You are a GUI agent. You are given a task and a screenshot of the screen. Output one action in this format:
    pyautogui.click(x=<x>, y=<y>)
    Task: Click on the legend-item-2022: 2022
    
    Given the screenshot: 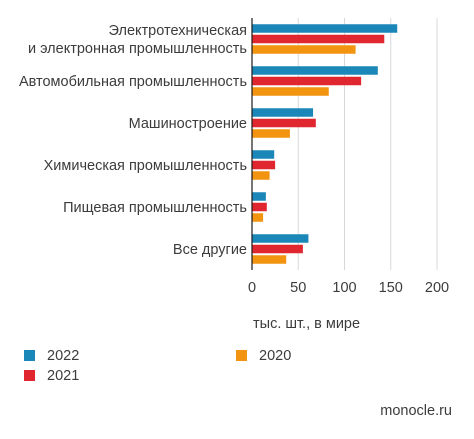 What is the action you would take?
    pyautogui.click(x=51, y=356)
    